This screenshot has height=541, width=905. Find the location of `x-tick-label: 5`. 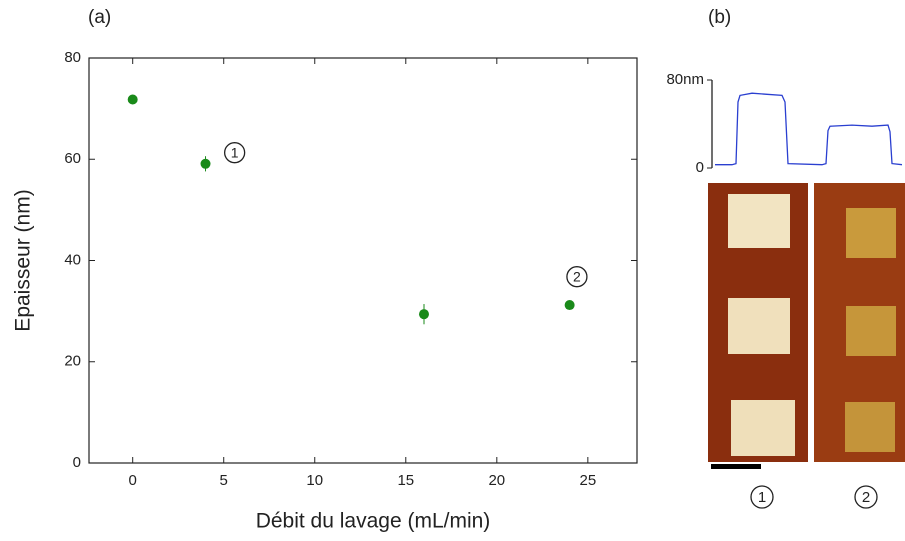

x-tick-label: 5 is located at coordinates (224, 480).